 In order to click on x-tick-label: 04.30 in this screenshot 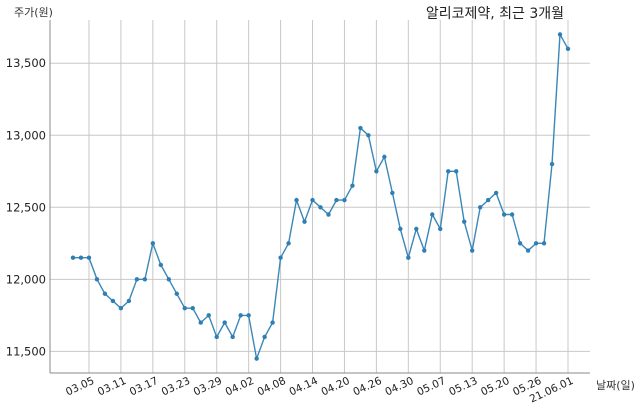, I will do `click(399, 387)`.